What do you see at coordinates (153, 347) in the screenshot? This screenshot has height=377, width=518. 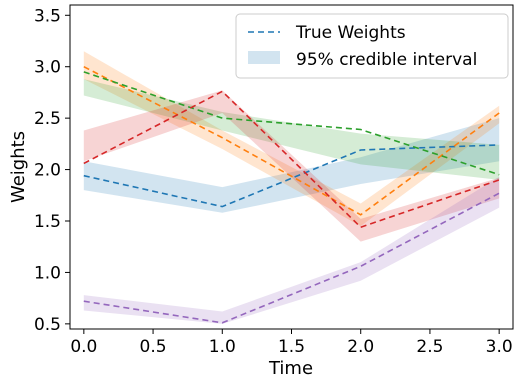 I see `x-tick-label: 0.5` at bounding box center [153, 347].